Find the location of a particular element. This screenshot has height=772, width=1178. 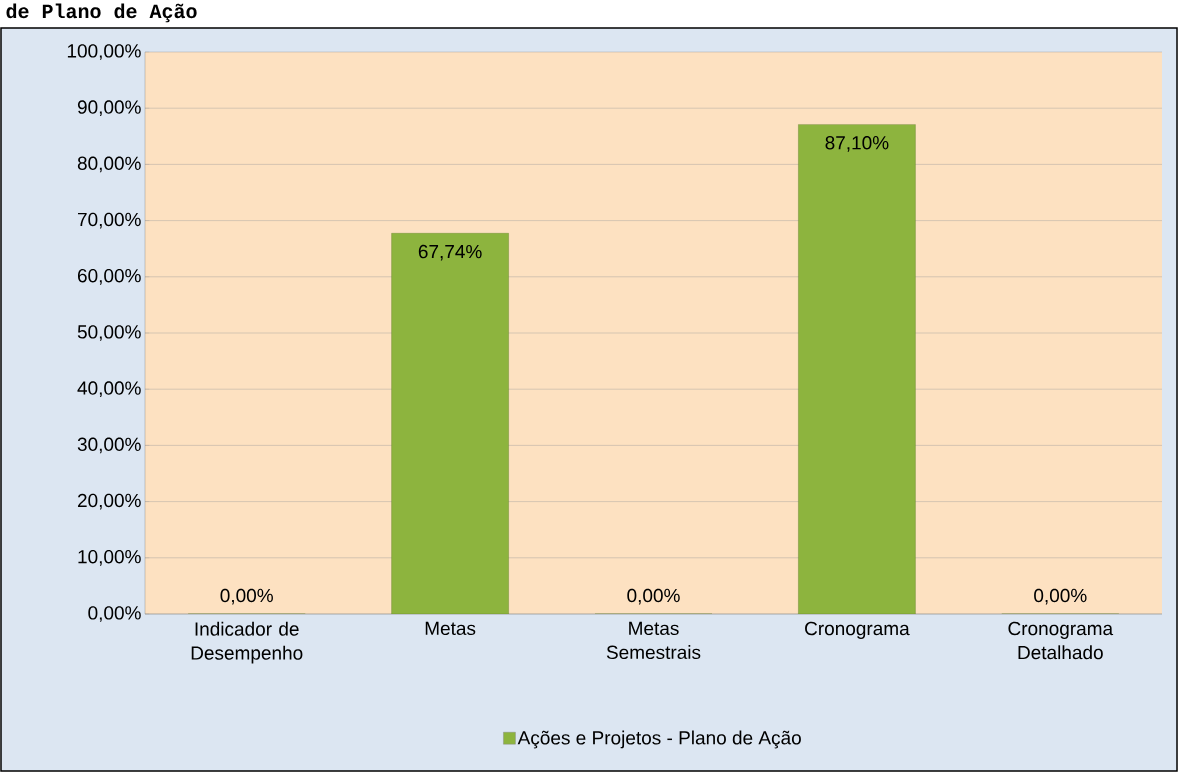

y-tick-label: 80,00% is located at coordinates (109, 164).